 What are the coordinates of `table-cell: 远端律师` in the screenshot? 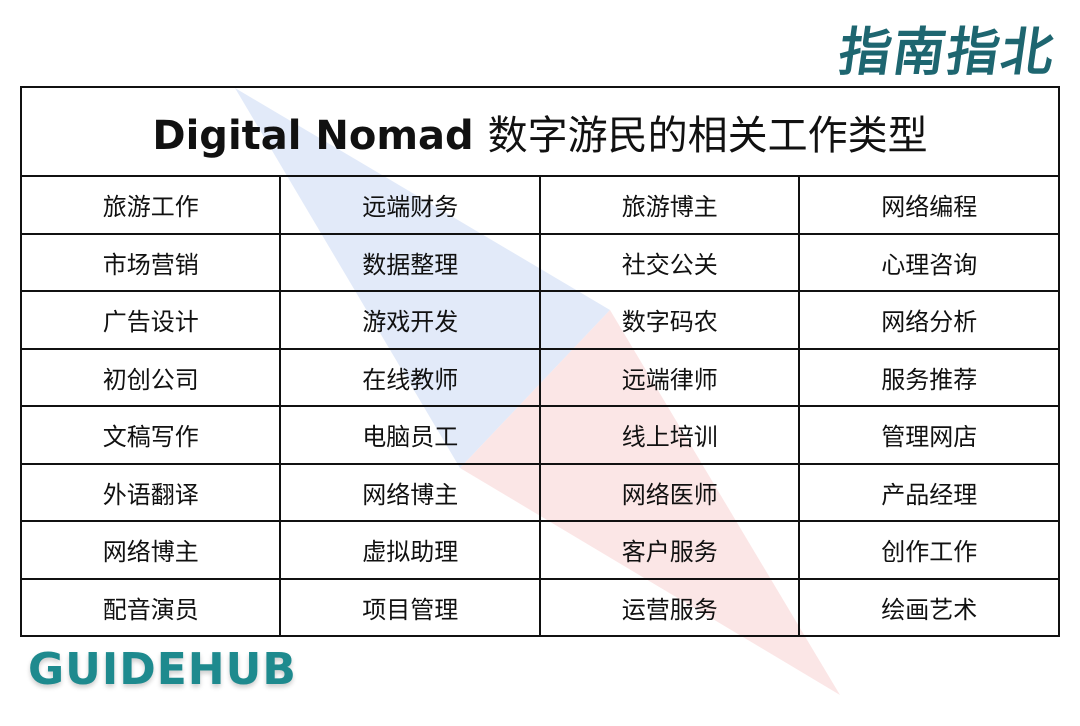 It's located at (669, 377).